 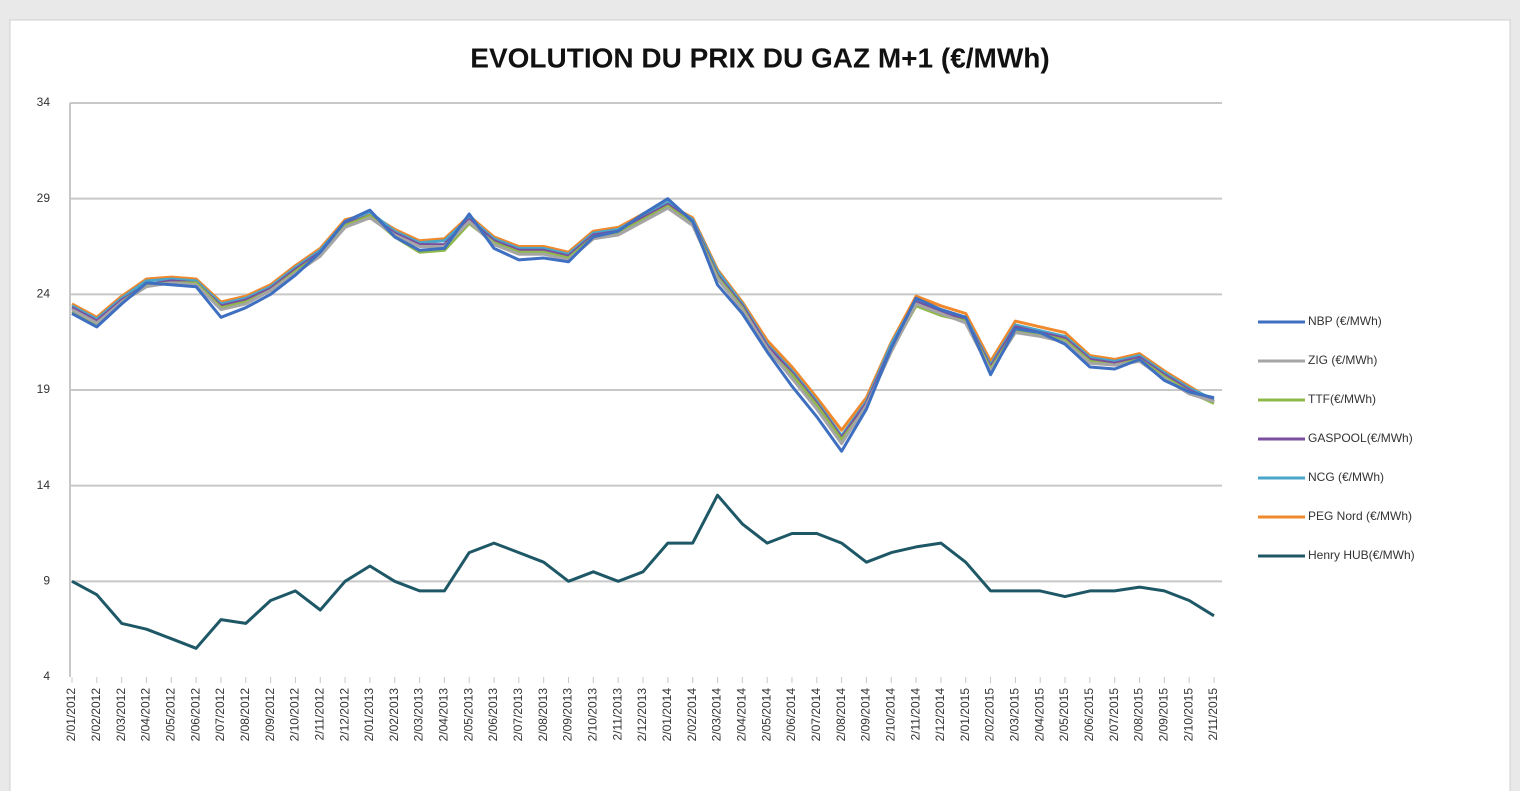 What do you see at coordinates (1015, 715) in the screenshot?
I see `x-tick-label: 2/03/2015` at bounding box center [1015, 715].